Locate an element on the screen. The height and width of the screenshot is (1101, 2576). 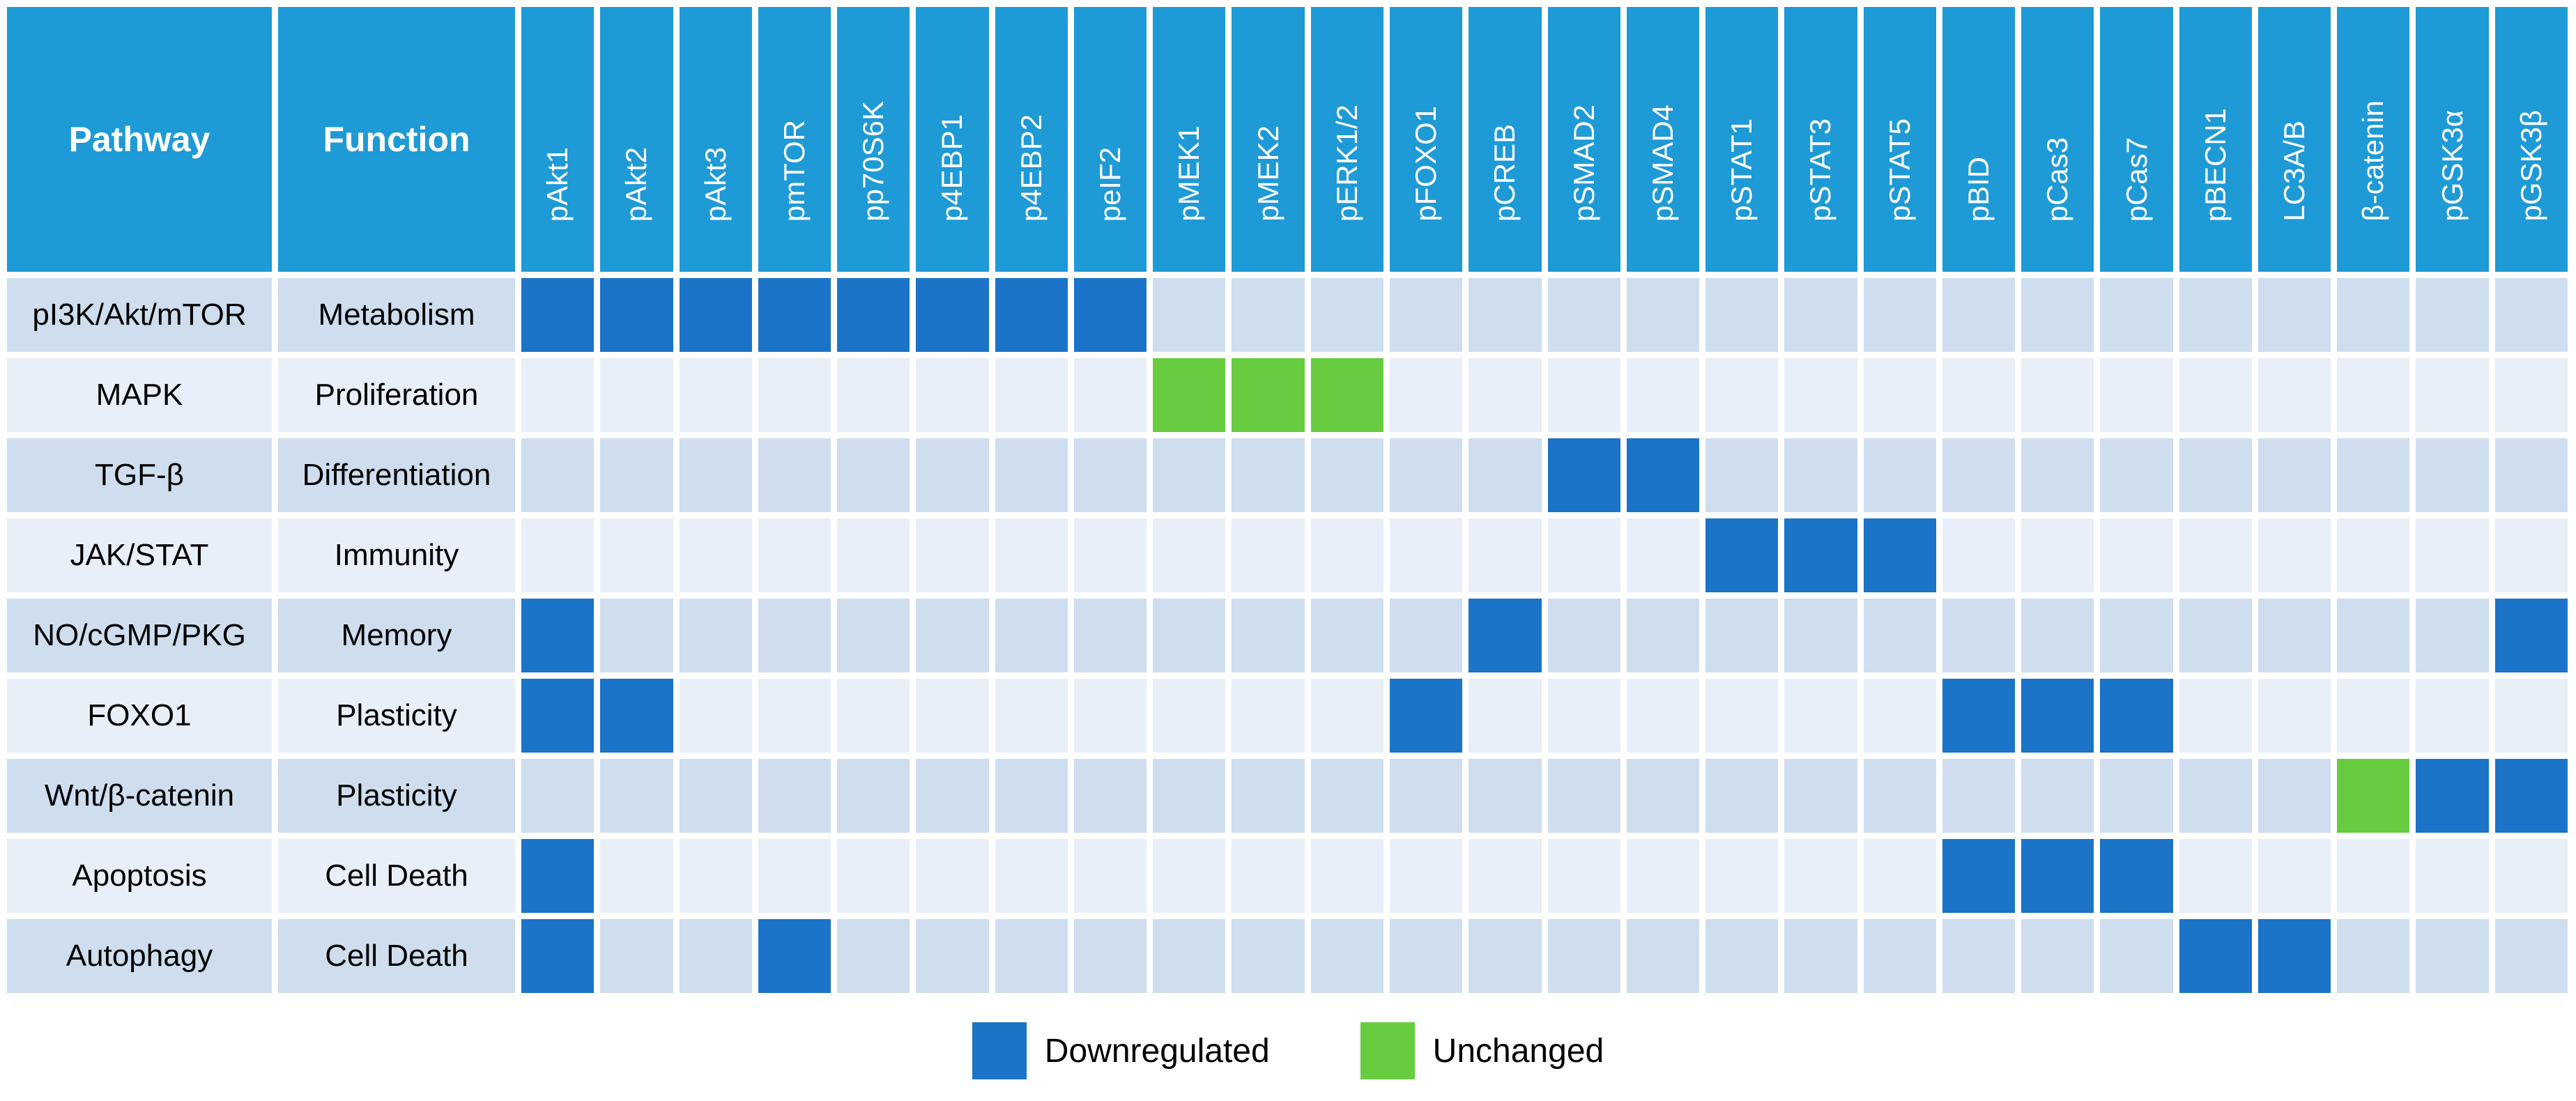
column-header-p4ebp2: p4EBP2 is located at coordinates (1031, 140).